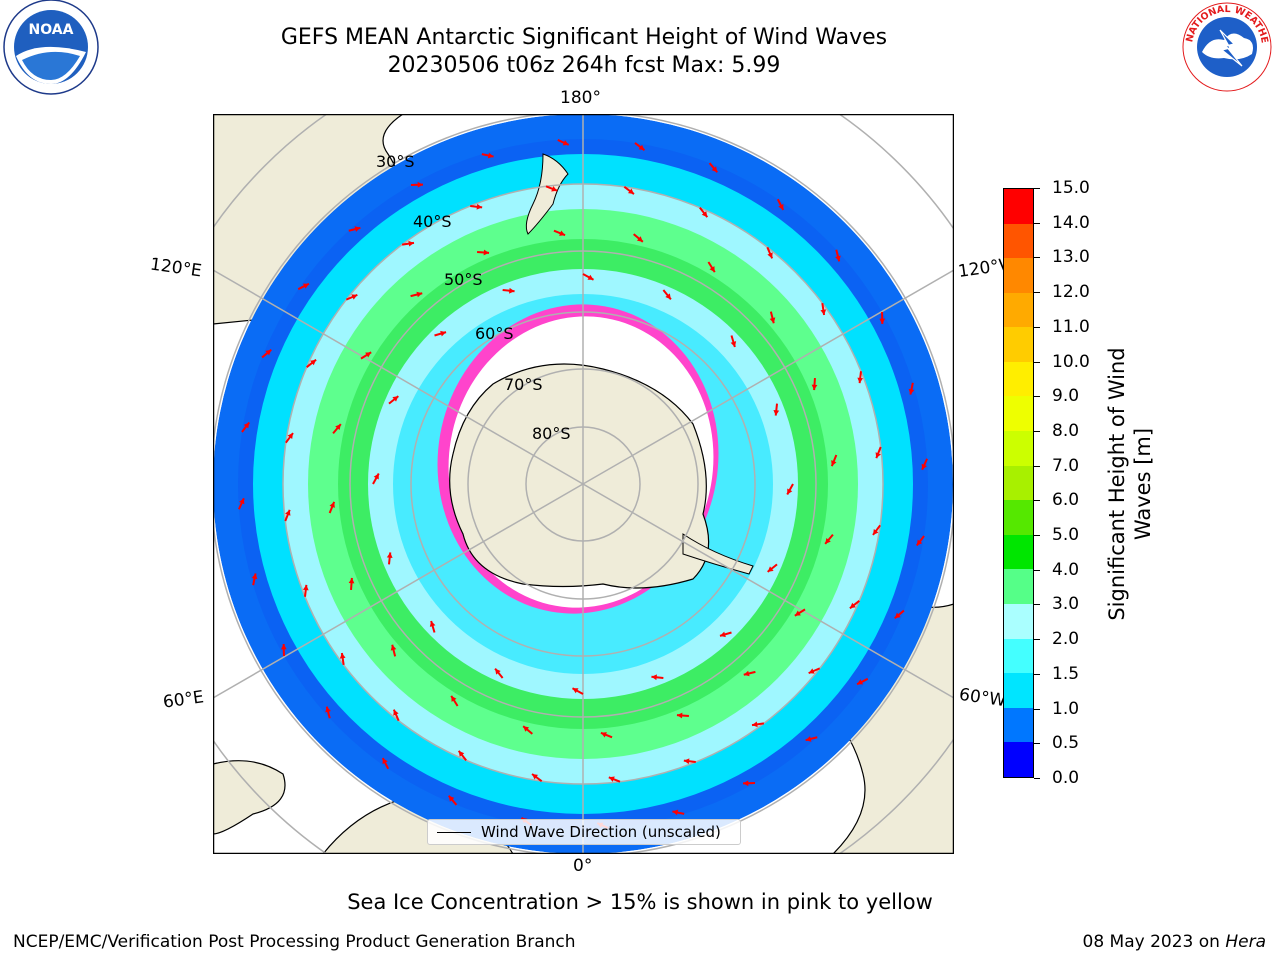 The image size is (1280, 960). Describe the element at coordinates (1154, 942) in the screenshot. I see `footer-date-text: 08 May 2023 on` at that location.